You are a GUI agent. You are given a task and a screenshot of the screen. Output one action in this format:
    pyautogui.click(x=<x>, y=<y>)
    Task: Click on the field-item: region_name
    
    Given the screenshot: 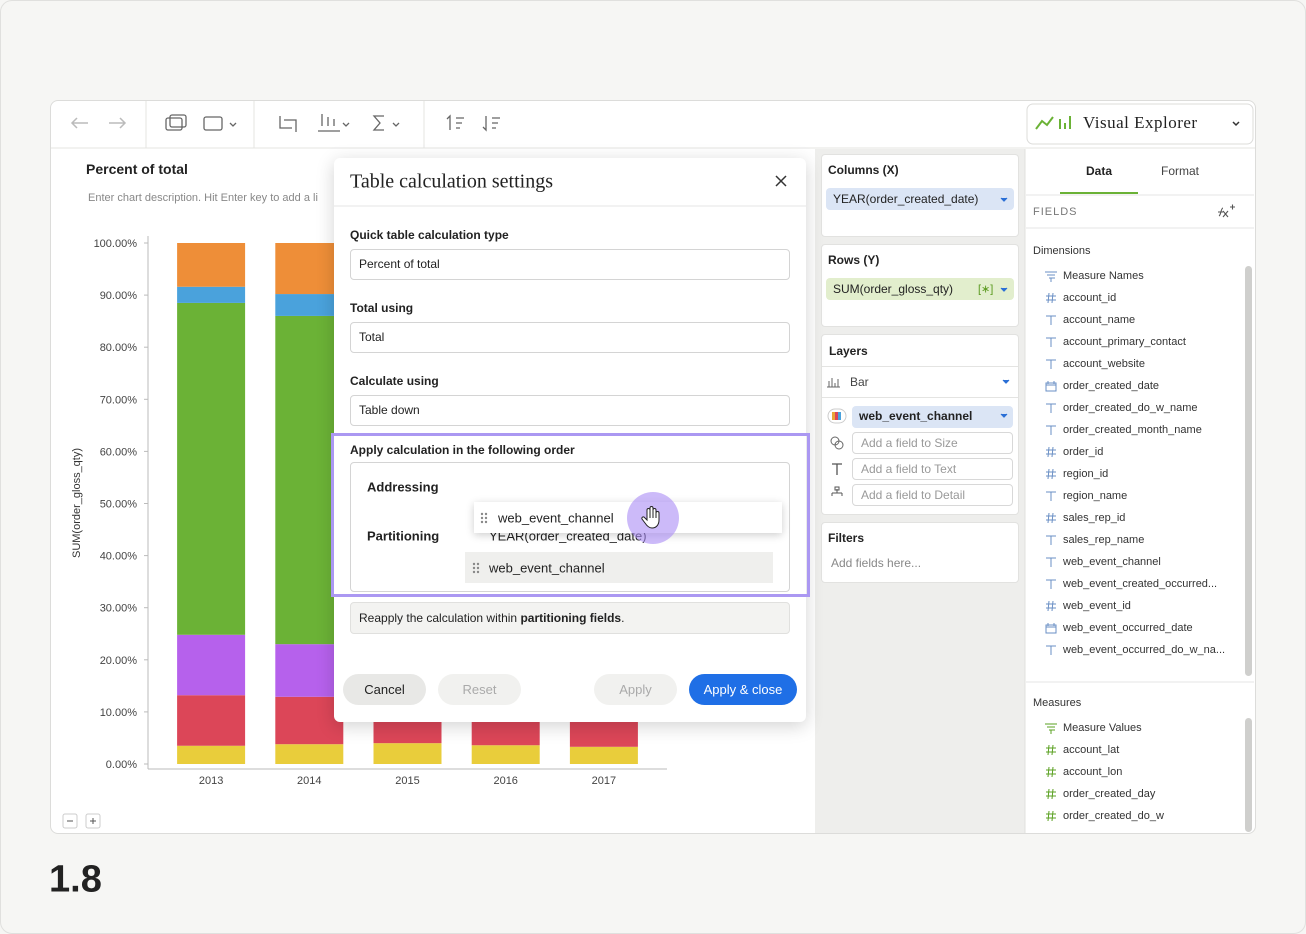 What is the action you would take?
    pyautogui.click(x=1095, y=496)
    